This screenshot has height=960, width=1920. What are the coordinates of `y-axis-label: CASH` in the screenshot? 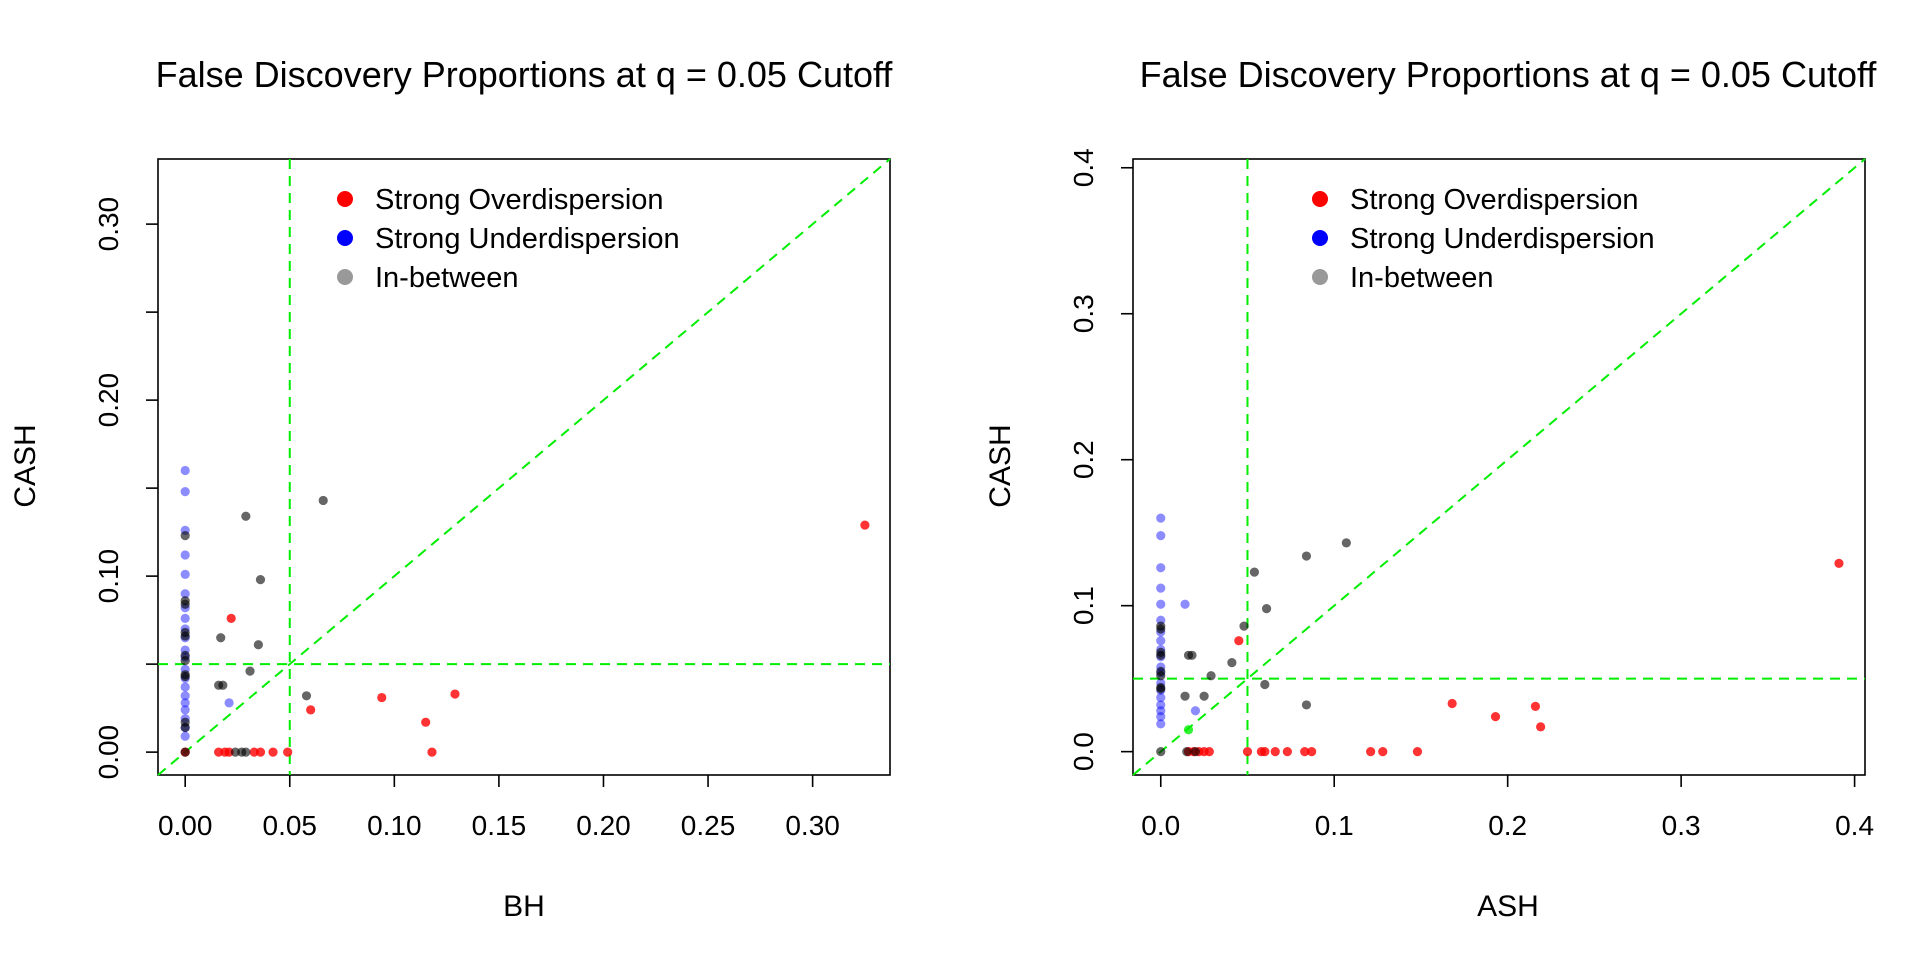 It's located at (25, 465).